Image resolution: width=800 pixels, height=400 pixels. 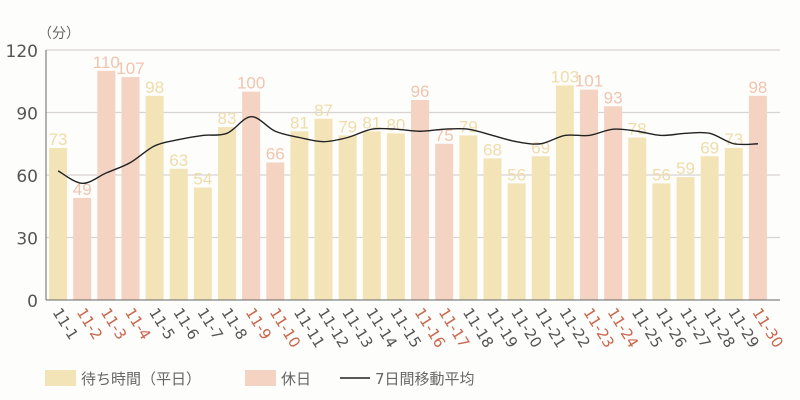 I want to click on data-label: 78, so click(x=637, y=129).